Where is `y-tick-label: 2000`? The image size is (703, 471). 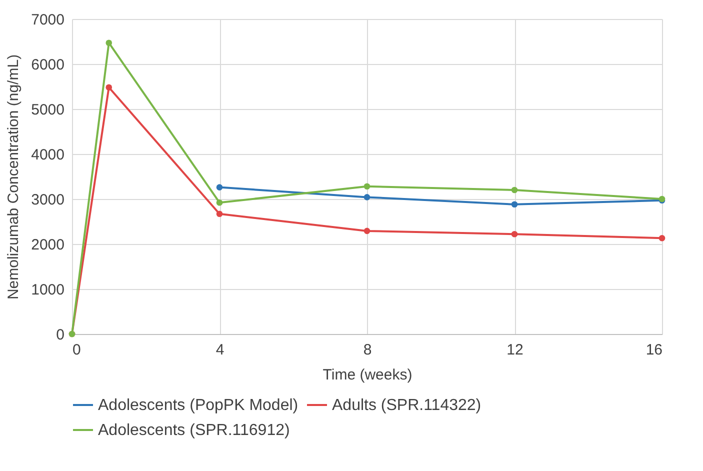 y-tick-label: 2000 is located at coordinates (47, 245).